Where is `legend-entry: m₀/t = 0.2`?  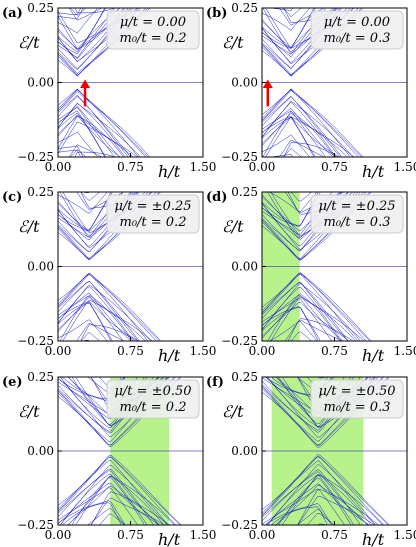
legend-entry: m₀/t = 0.2 is located at coordinates (153, 38).